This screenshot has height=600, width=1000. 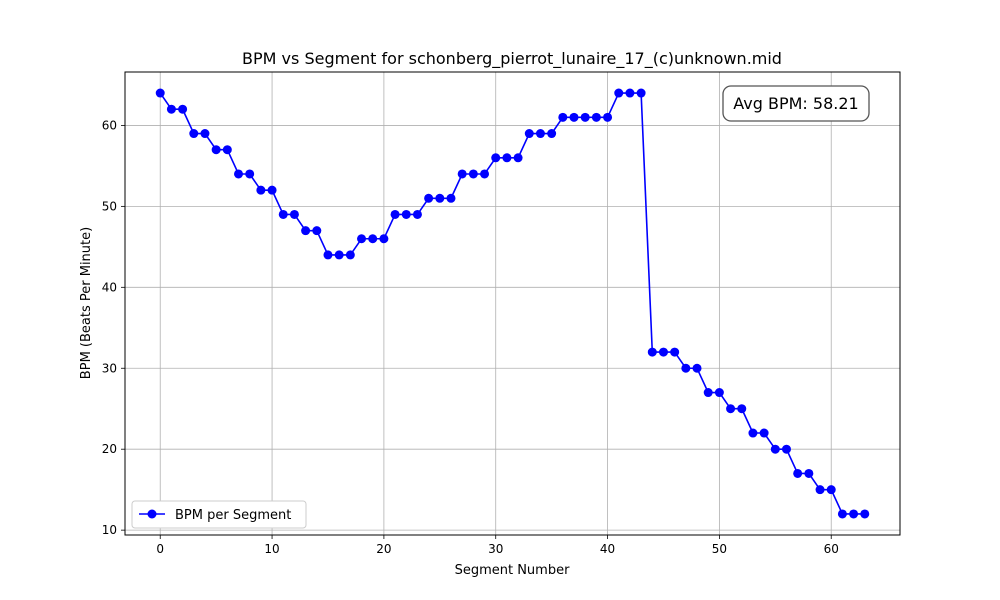 What do you see at coordinates (109, 368) in the screenshot?
I see `y-tick-label: 30` at bounding box center [109, 368].